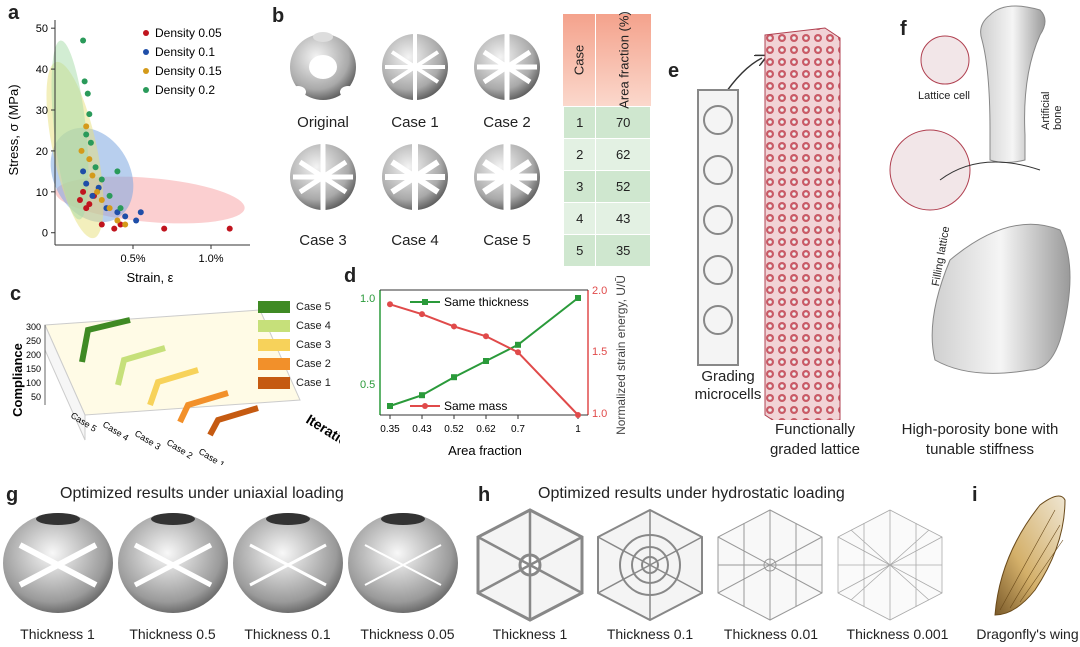 The width and height of the screenshot is (1080, 647). Describe the element at coordinates (484, 352) in the screenshot. I see `series-same-thickness` at that location.